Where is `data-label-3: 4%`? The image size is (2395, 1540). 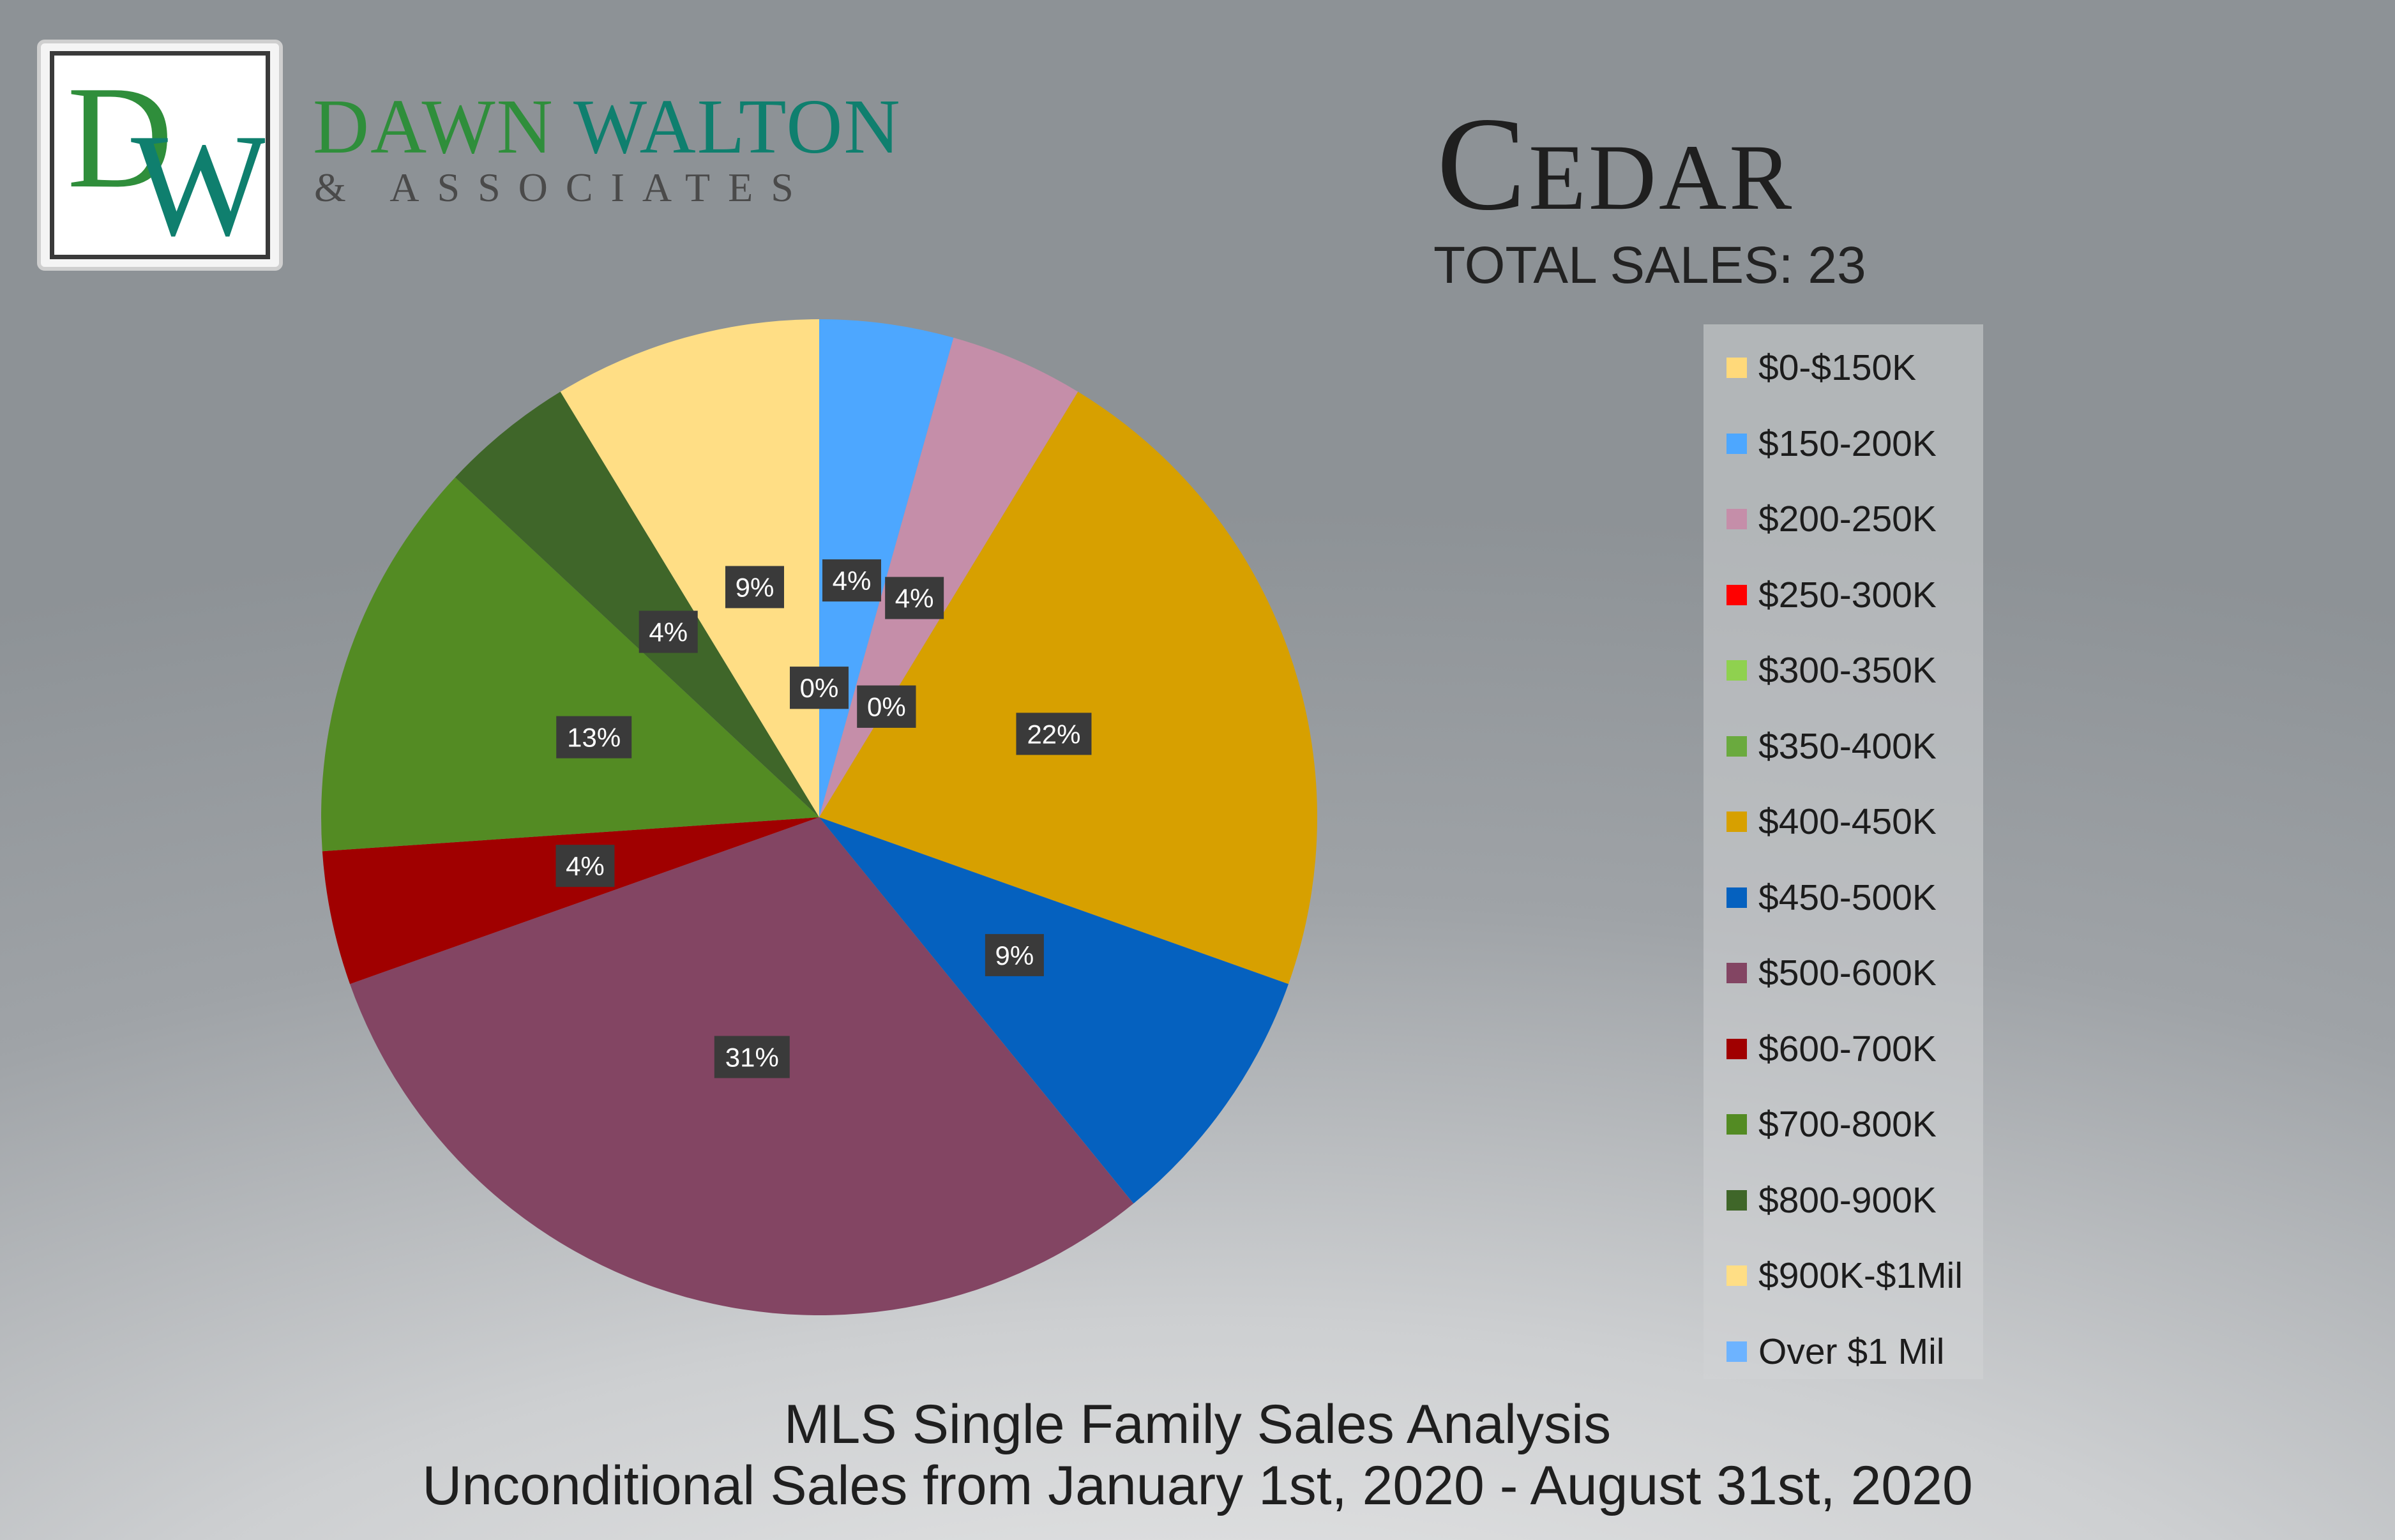
data-label-3: 4% is located at coordinates (914, 598).